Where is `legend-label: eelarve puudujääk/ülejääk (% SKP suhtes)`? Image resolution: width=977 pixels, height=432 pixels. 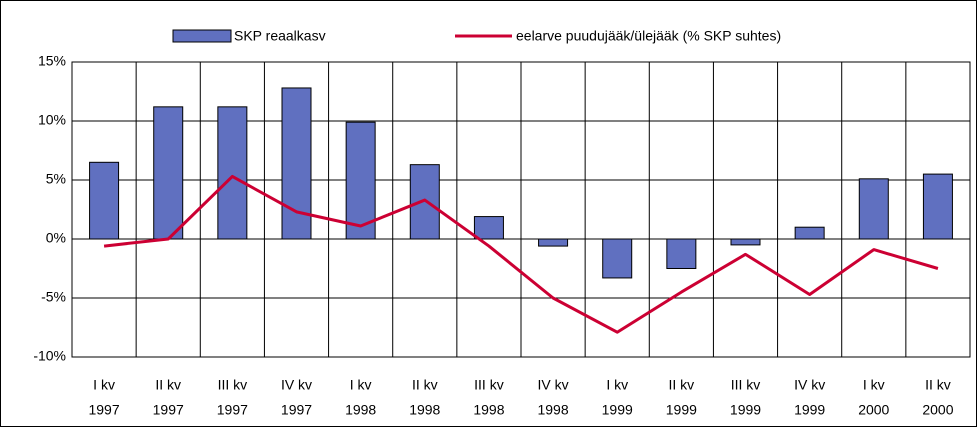
legend-label: eelarve puudujääk/ülejääk (% SKP suhtes) is located at coordinates (648, 36).